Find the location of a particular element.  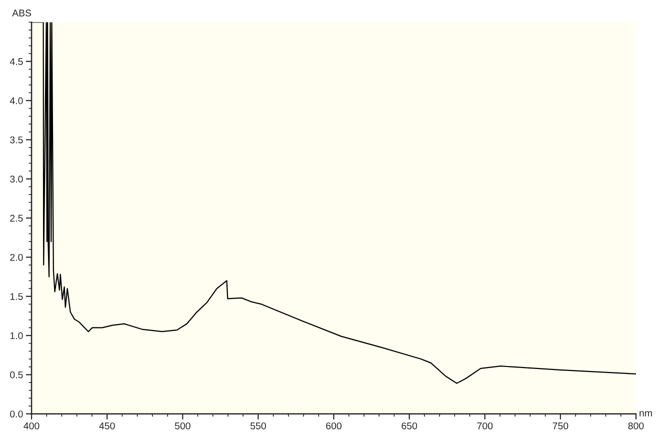

x-tick-label: 650 is located at coordinates (410, 426).